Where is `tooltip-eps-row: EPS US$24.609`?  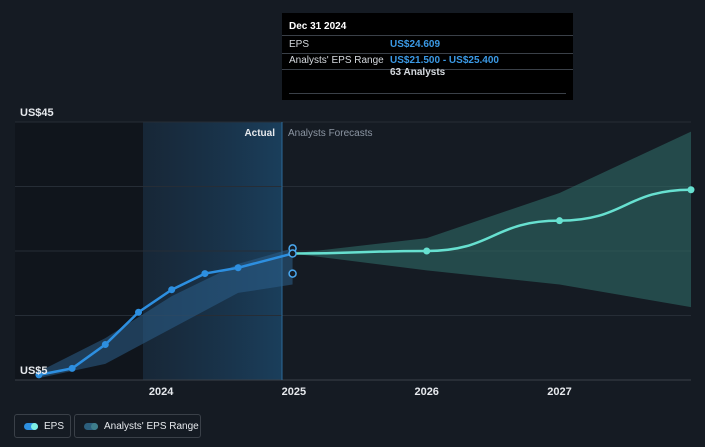 tooltip-eps-row: EPS US$24.609 is located at coordinates (427, 44).